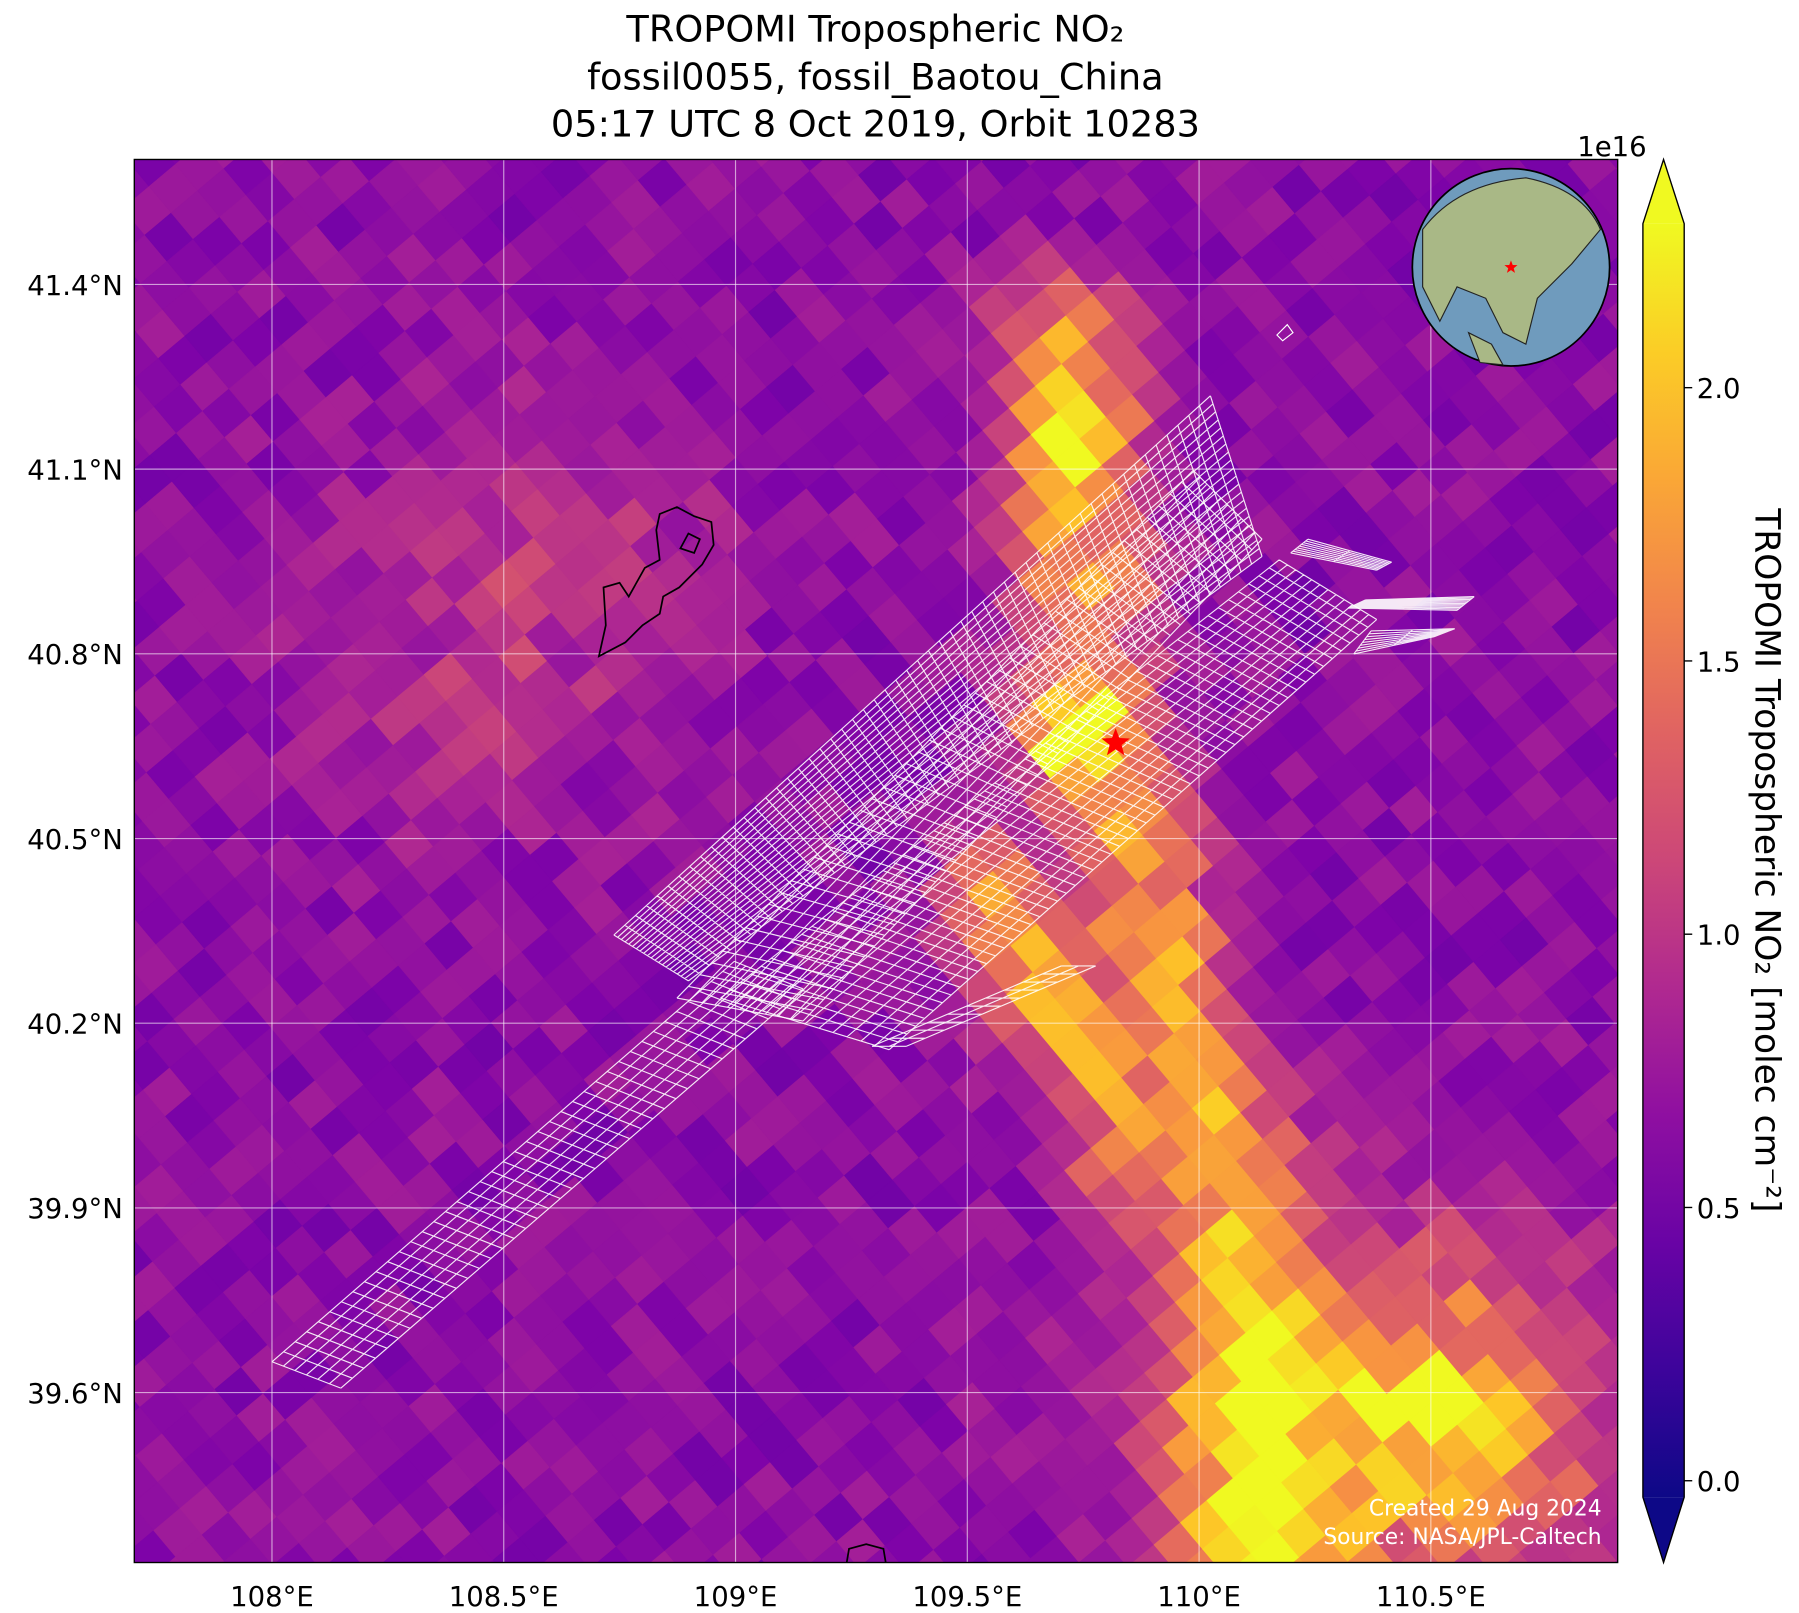 The height and width of the screenshot is (1613, 1799). What do you see at coordinates (75, 470) in the screenshot?
I see `y-tick-label: 41.1°N` at bounding box center [75, 470].